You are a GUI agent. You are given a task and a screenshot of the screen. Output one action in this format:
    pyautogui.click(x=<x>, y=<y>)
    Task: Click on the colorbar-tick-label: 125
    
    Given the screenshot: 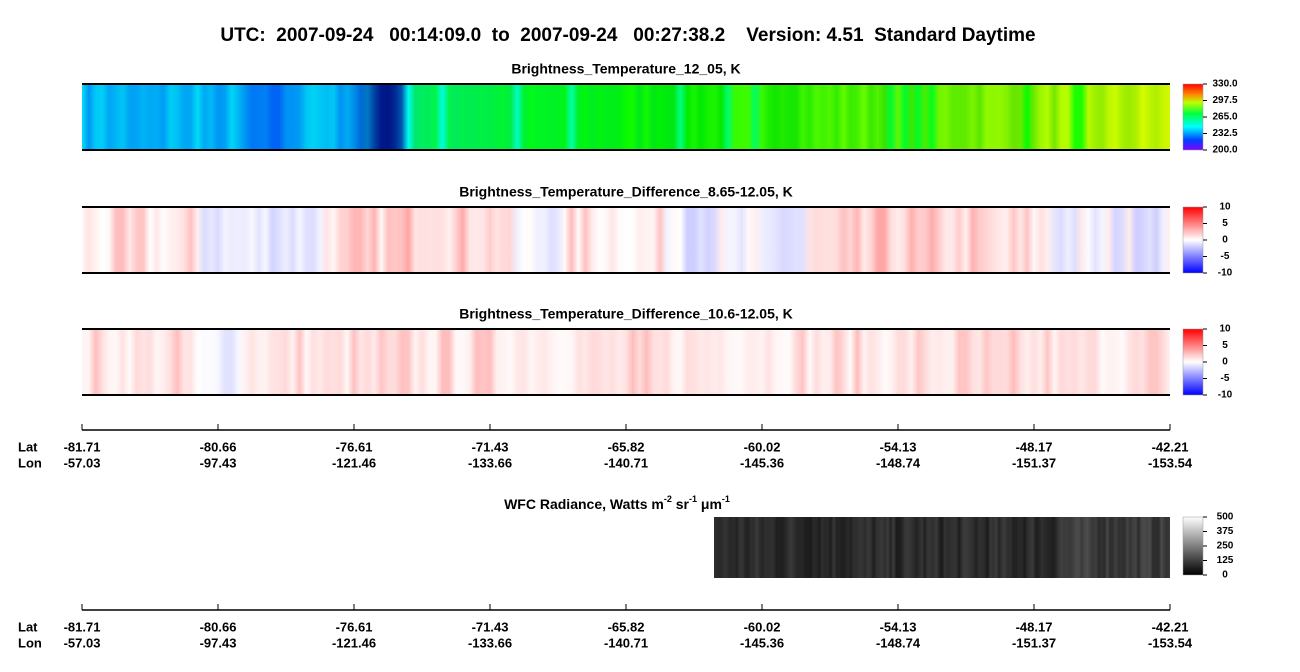 What is the action you would take?
    pyautogui.click(x=1225, y=560)
    